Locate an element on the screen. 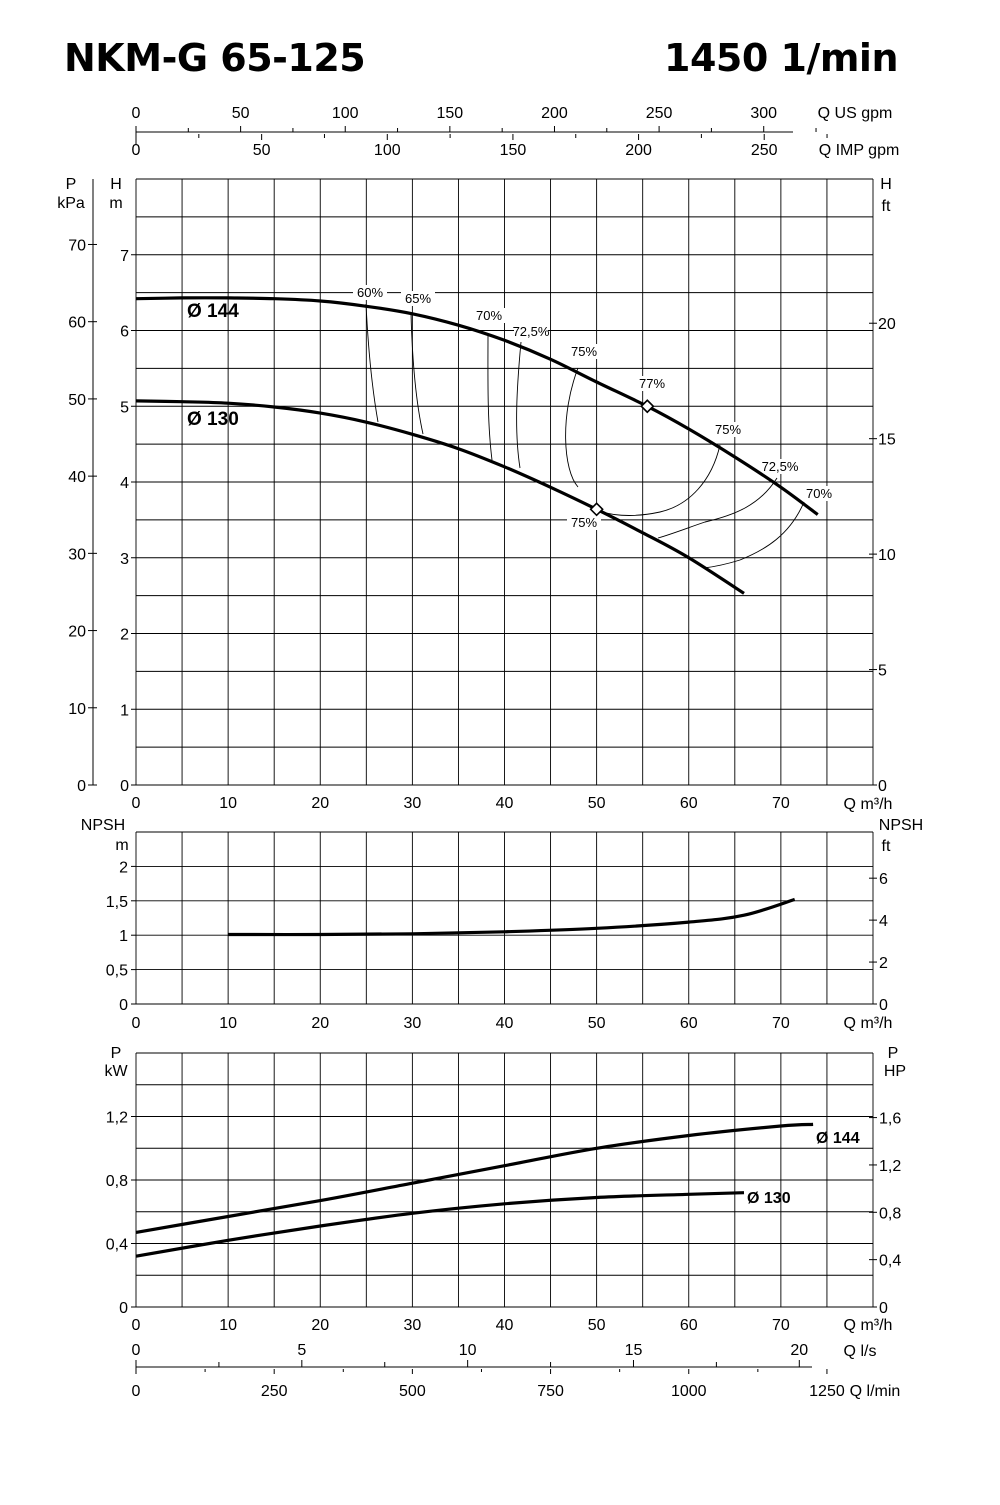 The width and height of the screenshot is (1000, 1505). npsh-left-unit: m is located at coordinates (121, 845).